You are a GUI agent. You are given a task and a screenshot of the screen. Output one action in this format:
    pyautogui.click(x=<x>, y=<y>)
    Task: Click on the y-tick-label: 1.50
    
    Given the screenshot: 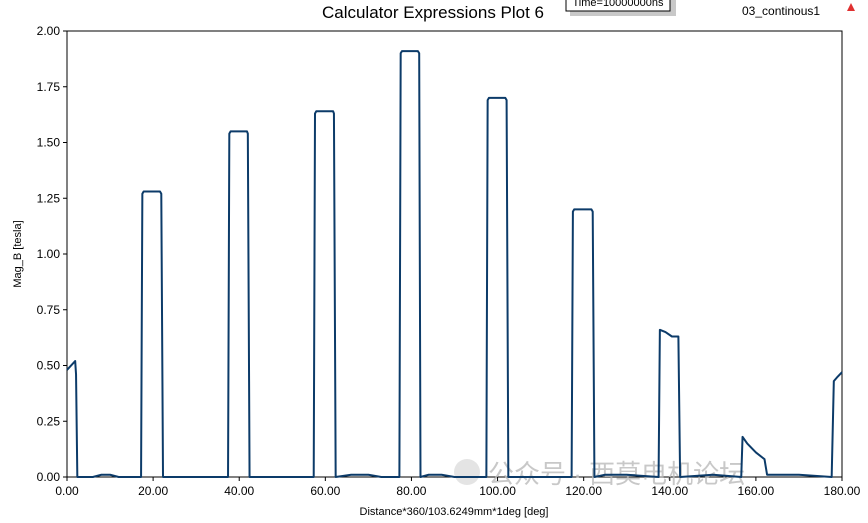 What is the action you would take?
    pyautogui.click(x=49, y=143)
    